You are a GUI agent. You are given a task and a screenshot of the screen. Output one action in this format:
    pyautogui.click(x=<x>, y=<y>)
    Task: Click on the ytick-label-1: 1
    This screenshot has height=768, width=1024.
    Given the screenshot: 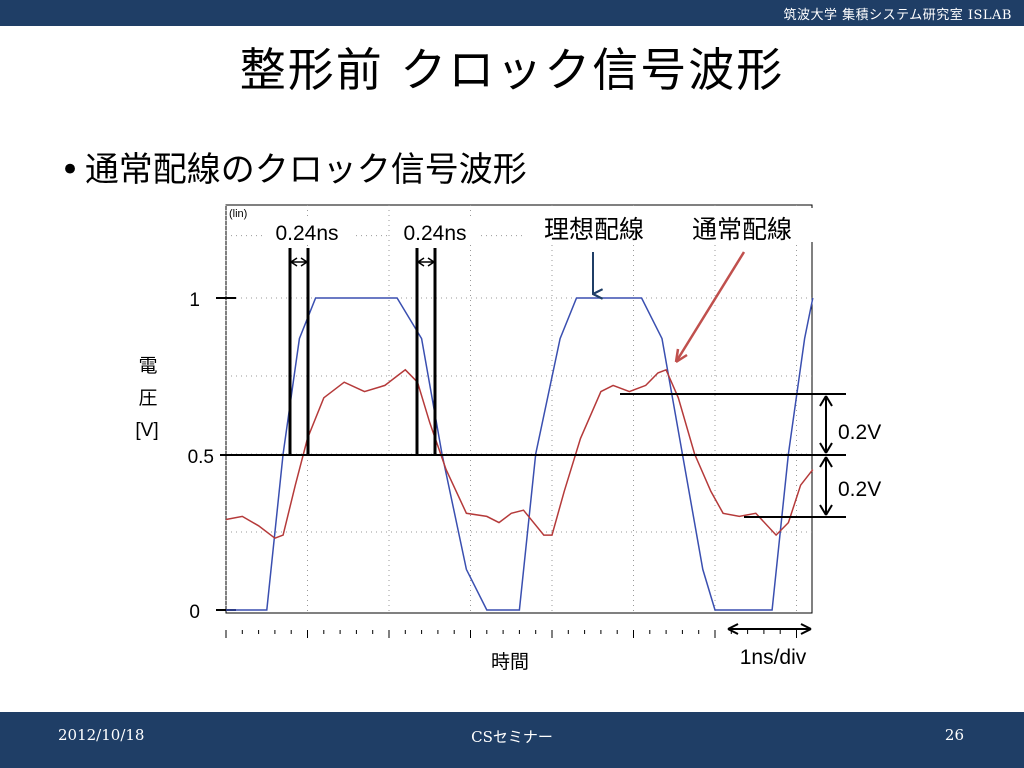 What is the action you would take?
    pyautogui.click(x=194, y=300)
    